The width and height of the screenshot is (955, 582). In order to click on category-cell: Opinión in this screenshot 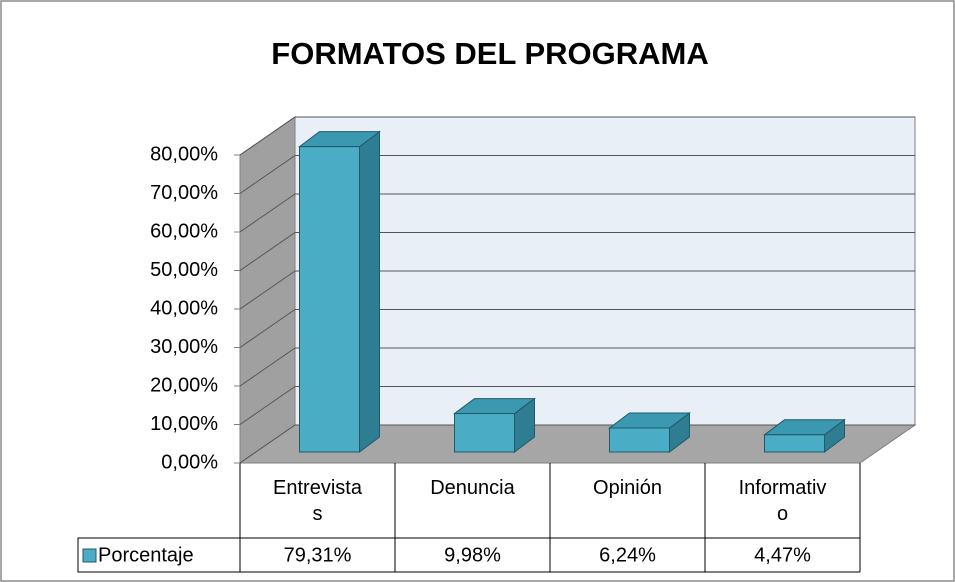, I will do `click(627, 488)`.